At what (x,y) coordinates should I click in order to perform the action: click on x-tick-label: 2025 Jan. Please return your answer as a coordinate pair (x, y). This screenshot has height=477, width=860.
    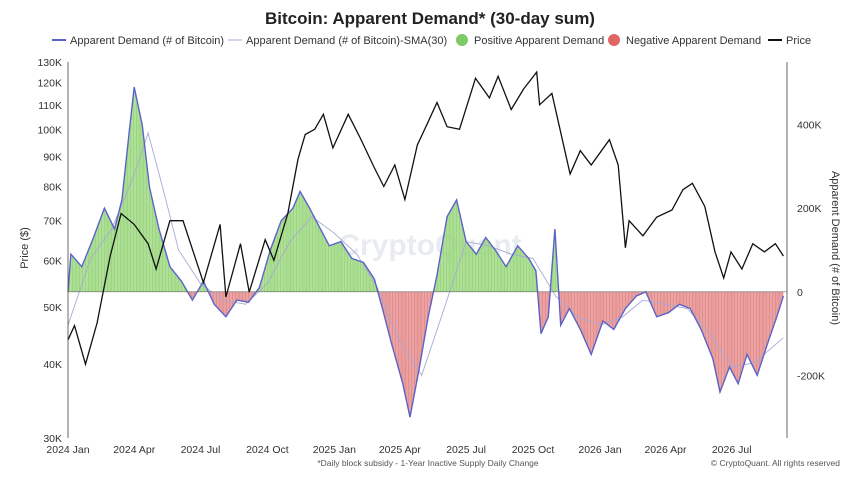
    Looking at the image, I should click on (334, 450).